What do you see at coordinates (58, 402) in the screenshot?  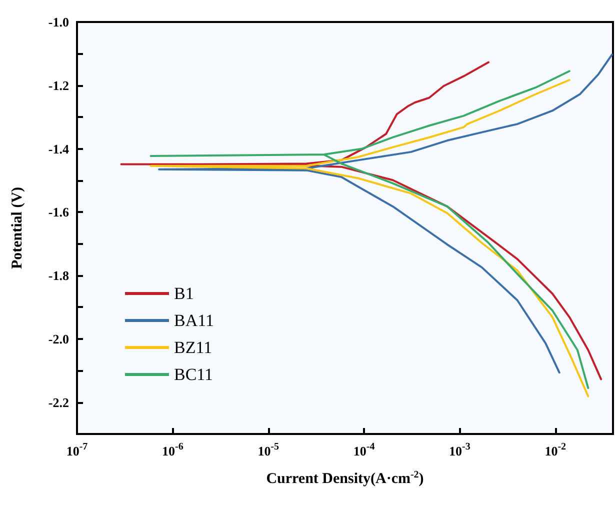 I see `y-tick-label: -2.2` at bounding box center [58, 402].